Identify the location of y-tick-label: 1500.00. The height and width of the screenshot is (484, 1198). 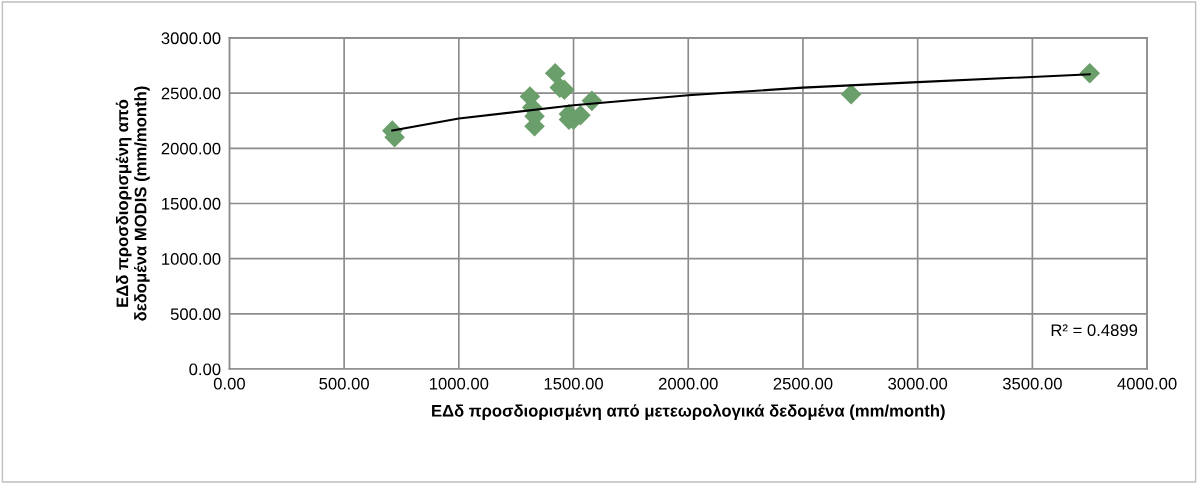
(191, 203).